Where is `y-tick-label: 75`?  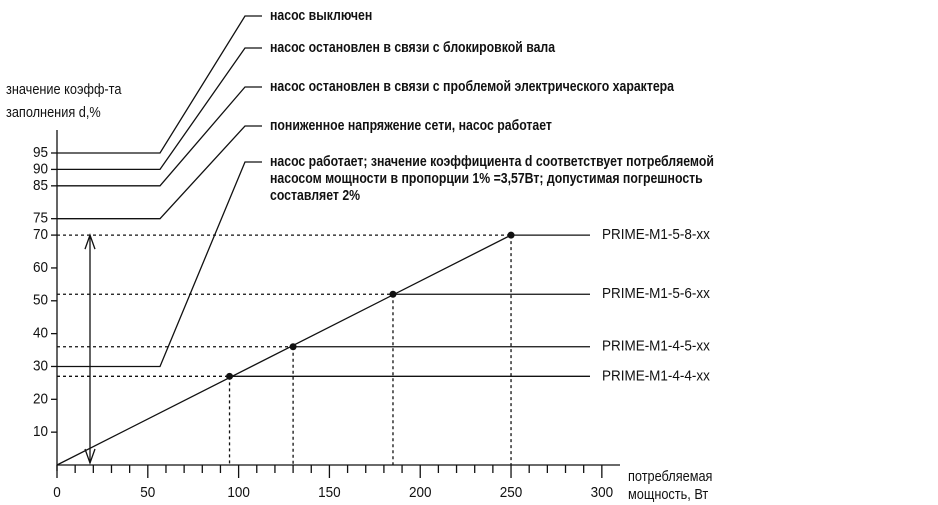
y-tick-label: 75 is located at coordinates (40, 218).